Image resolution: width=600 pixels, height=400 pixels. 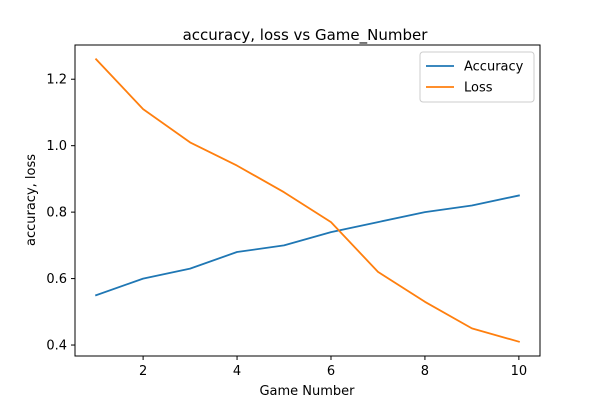 What do you see at coordinates (478, 88) in the screenshot?
I see `legend-label-loss: Loss` at bounding box center [478, 88].